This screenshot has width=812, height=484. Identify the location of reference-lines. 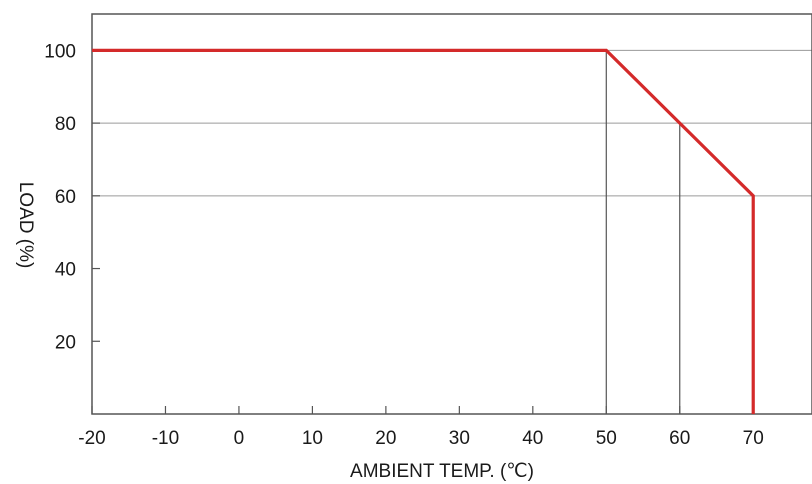
(679, 232).